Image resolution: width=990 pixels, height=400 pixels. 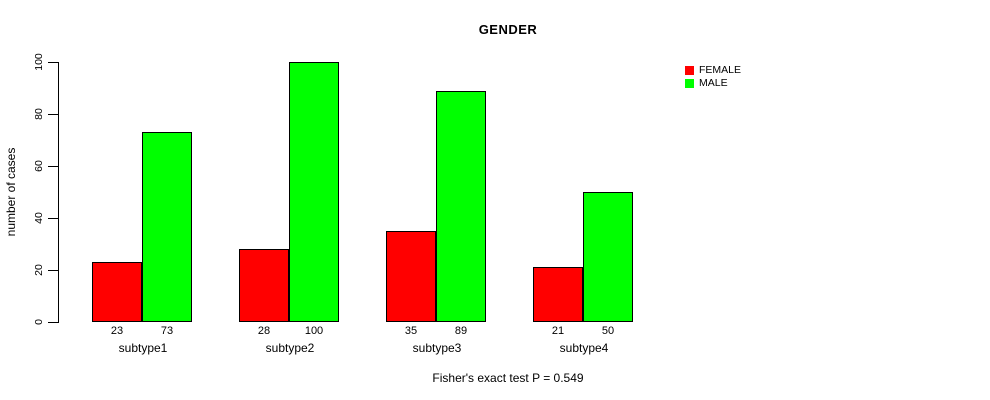 What do you see at coordinates (39, 322) in the screenshot?
I see `y-tick-label: 0` at bounding box center [39, 322].